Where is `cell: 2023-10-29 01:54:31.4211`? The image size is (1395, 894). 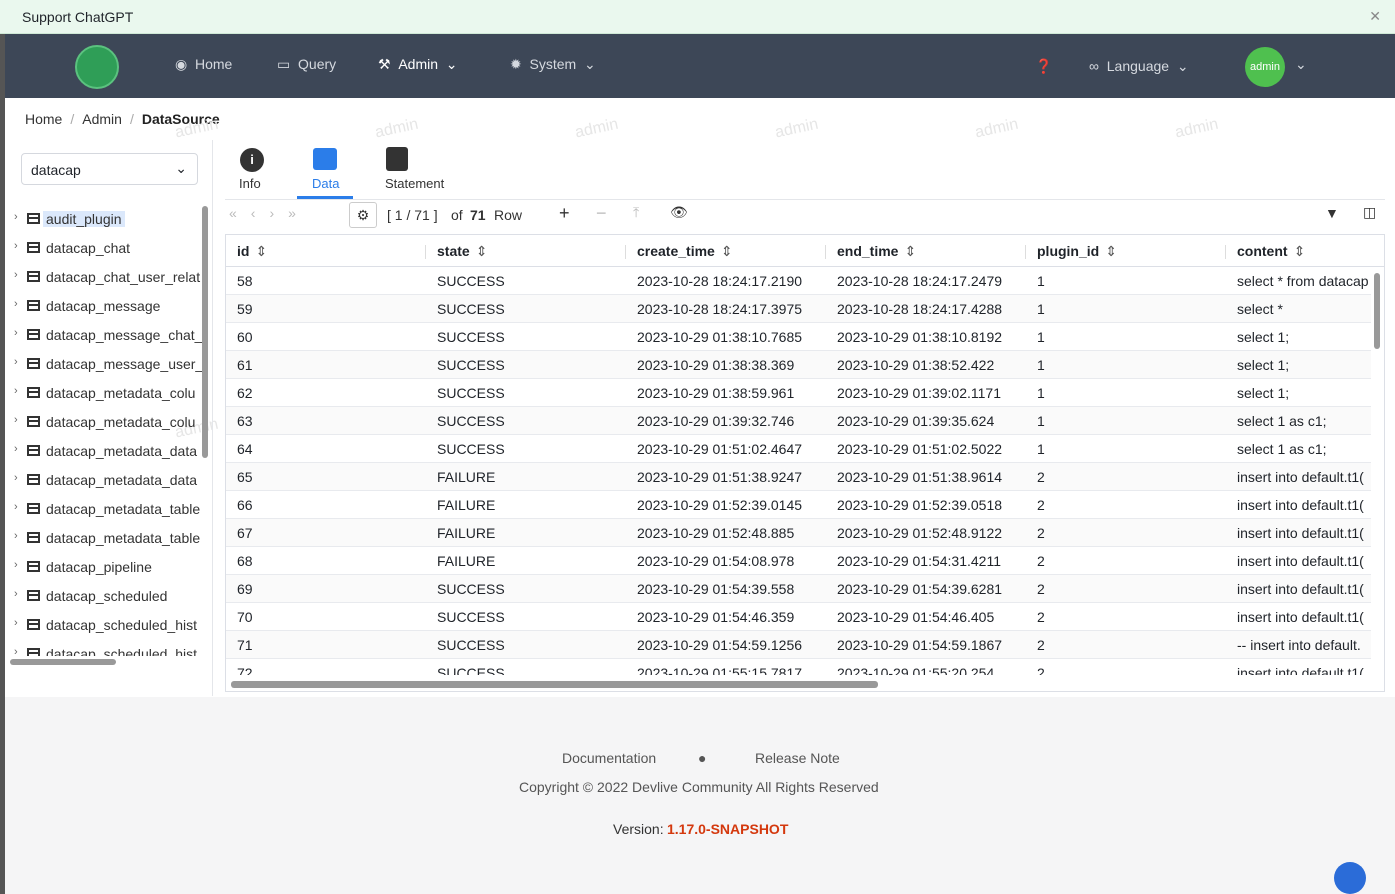 cell: 2023-10-29 01:54:31.4211 is located at coordinates (919, 561).